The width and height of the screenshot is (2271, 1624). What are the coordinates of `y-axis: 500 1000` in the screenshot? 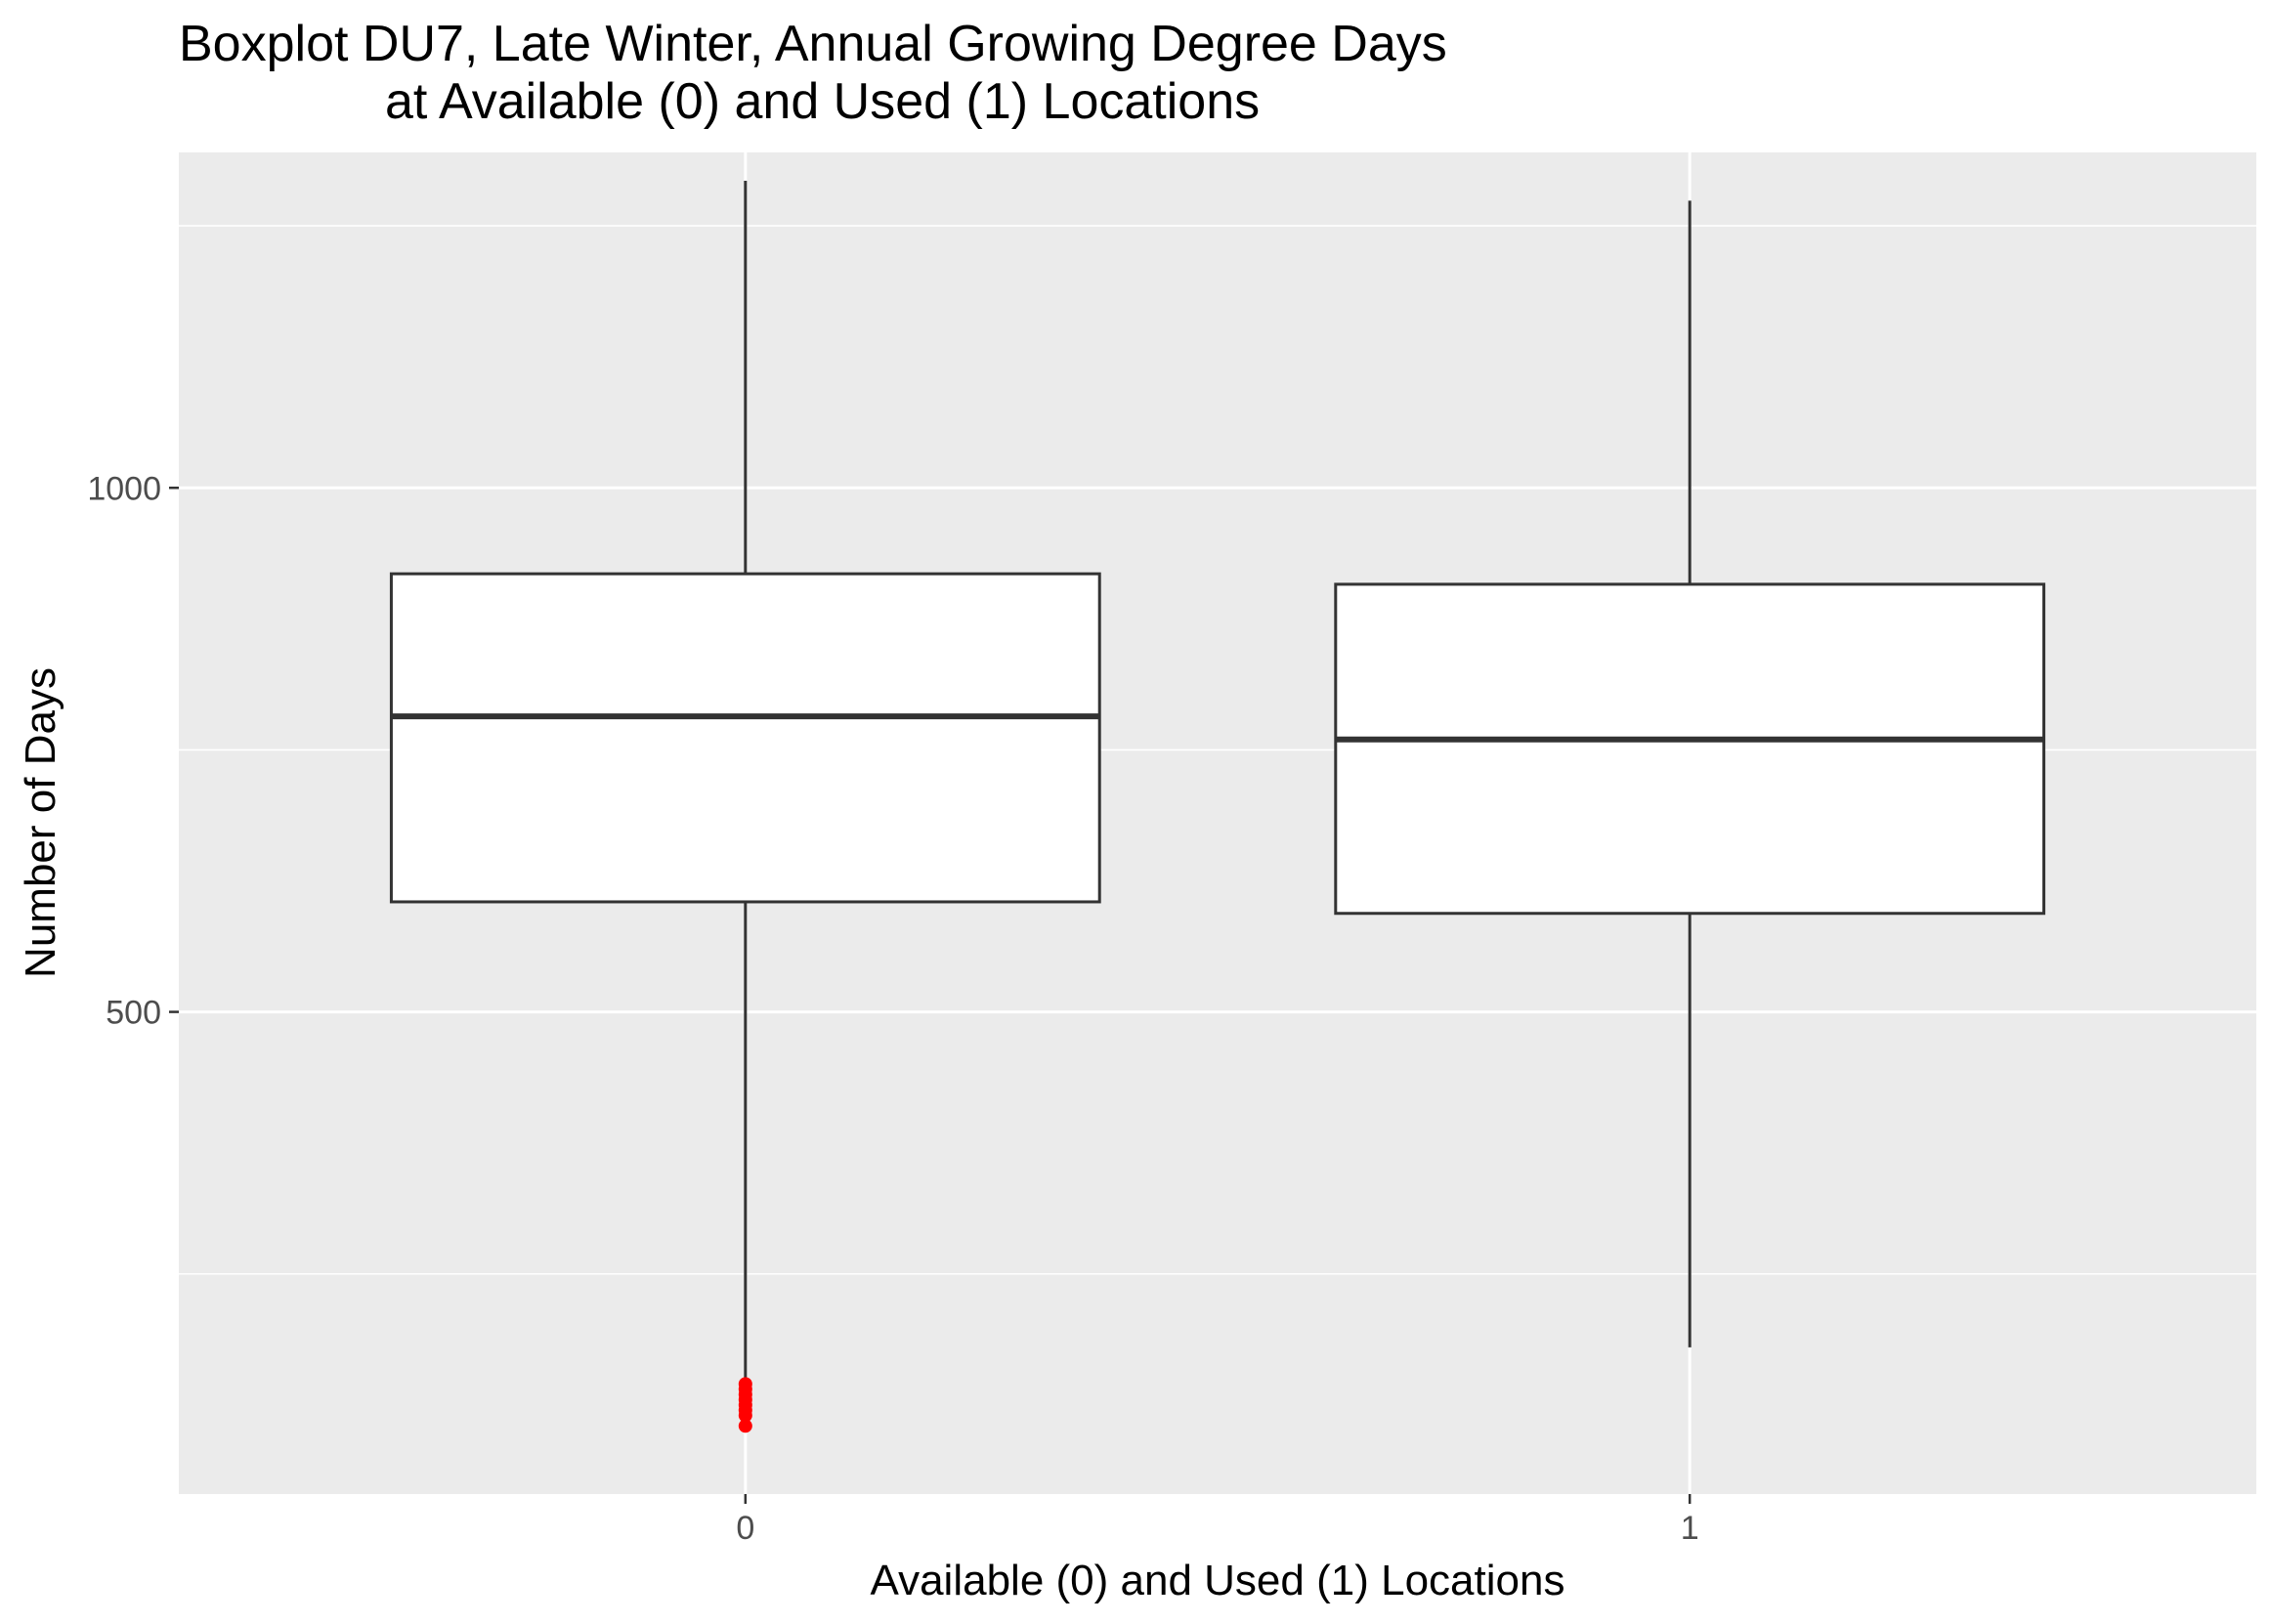 It's located at (133, 751).